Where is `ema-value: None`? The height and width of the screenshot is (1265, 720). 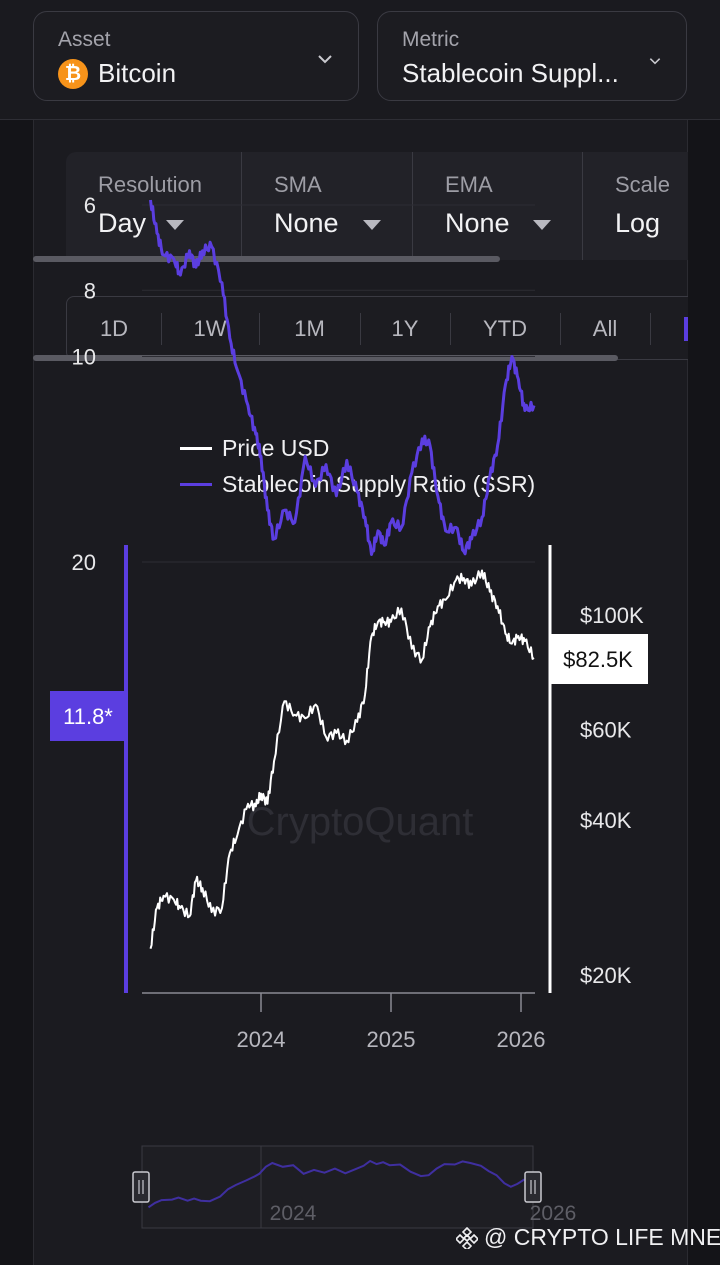
ema-value: None is located at coordinates (477, 223).